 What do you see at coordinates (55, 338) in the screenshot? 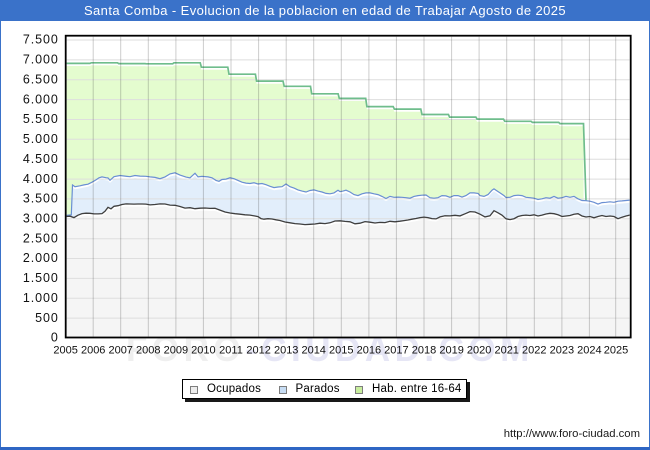
I see `svg-text: 0` at bounding box center [55, 338].